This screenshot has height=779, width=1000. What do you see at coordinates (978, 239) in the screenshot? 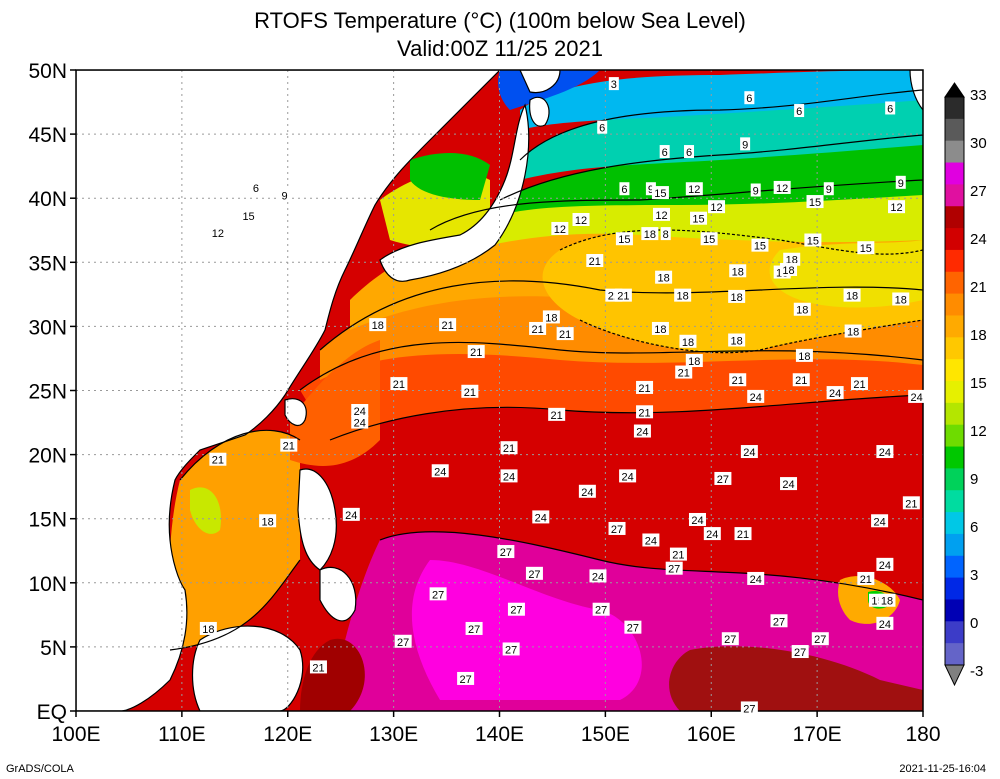
I see `colorbar-label: 24` at bounding box center [978, 239].